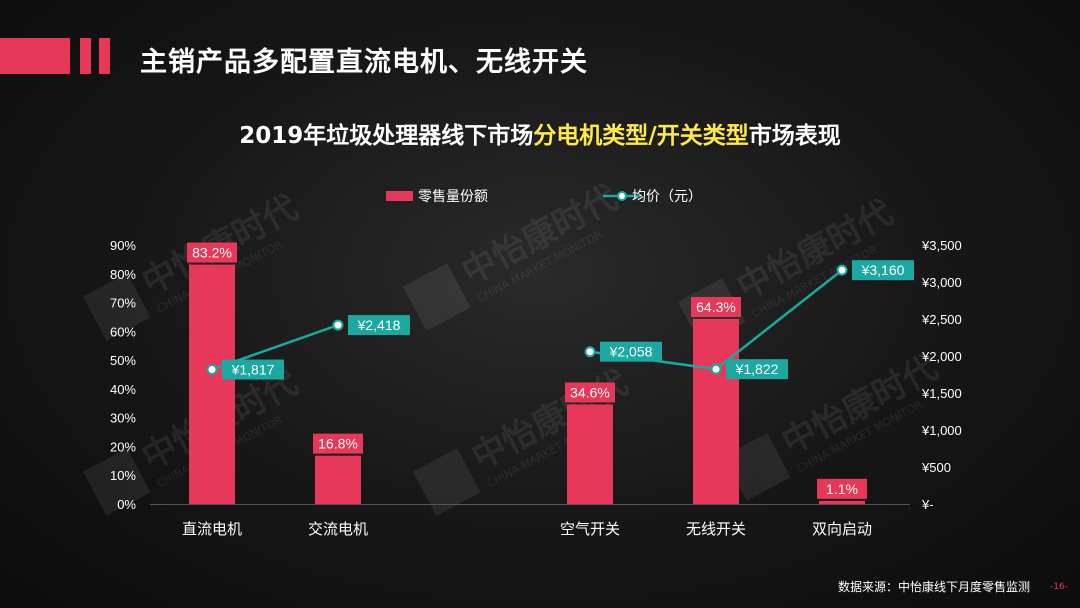  What do you see at coordinates (386, 136) in the screenshot?
I see `chart-title-part: 2019年垃圾处理器线下市场` at bounding box center [386, 136].